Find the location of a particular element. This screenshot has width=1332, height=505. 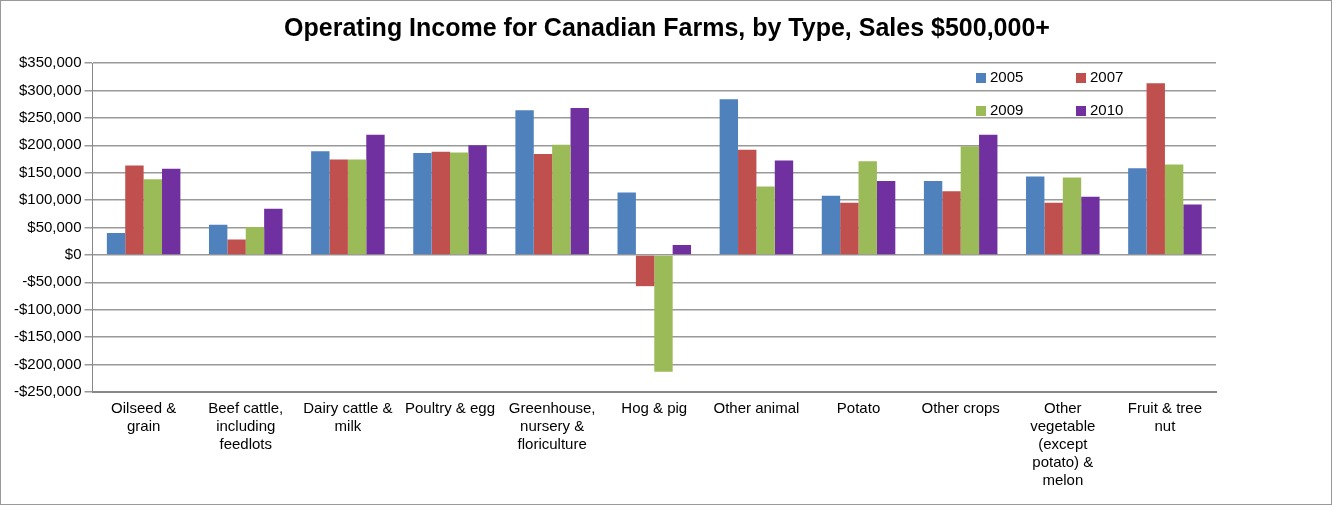

y-tick-label: $250,000 is located at coordinates (50, 116).